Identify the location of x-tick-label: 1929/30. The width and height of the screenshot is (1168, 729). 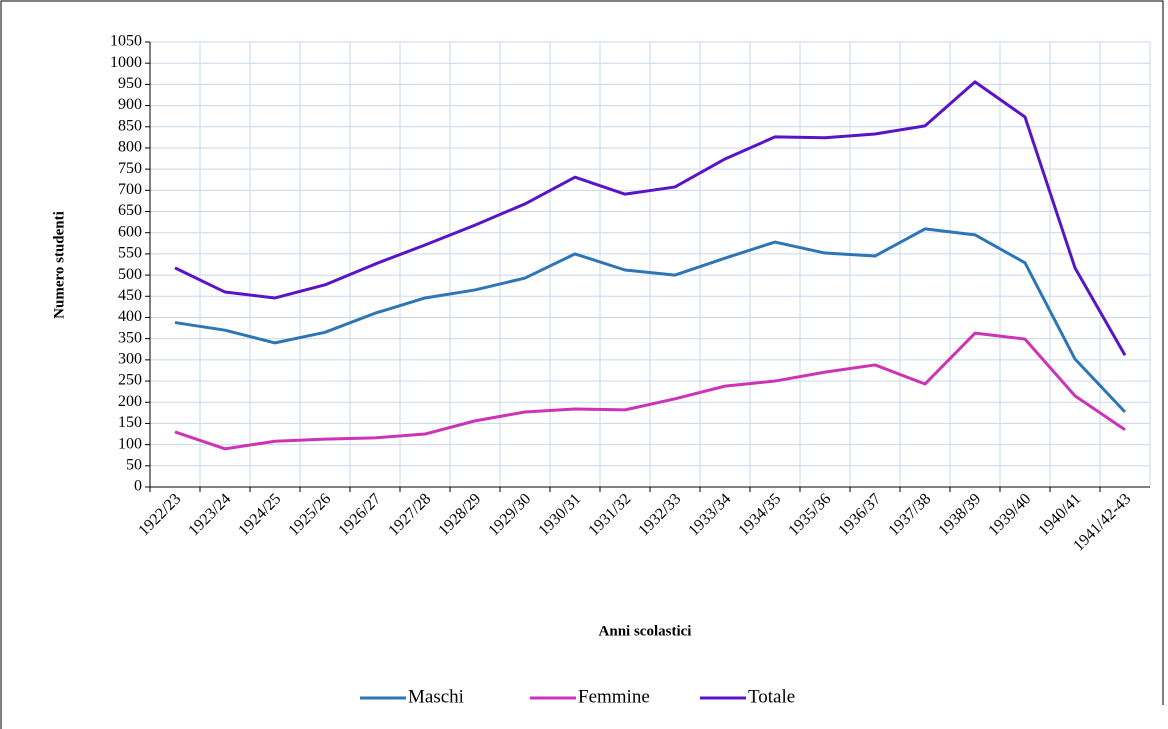
(509, 514).